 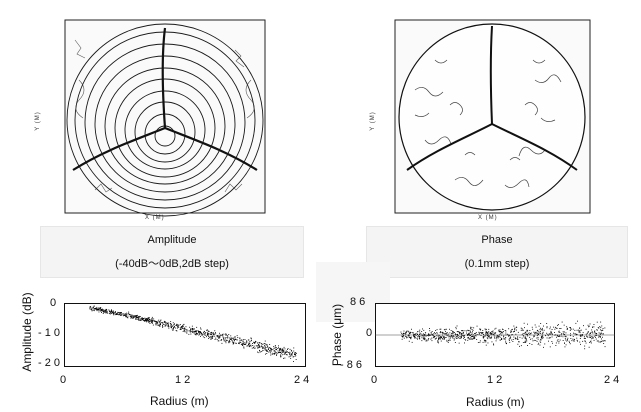 I want to click on amplitude-caption: Amplitude (-40dB～0dB,2dB step), so click(x=172, y=252).